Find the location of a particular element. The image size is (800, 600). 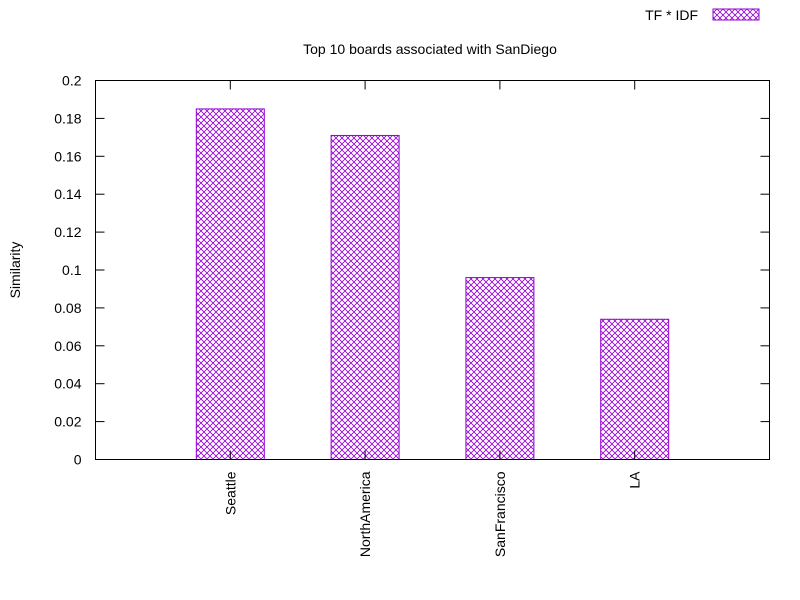

y-tick-label: 0.2 is located at coordinates (72, 81).